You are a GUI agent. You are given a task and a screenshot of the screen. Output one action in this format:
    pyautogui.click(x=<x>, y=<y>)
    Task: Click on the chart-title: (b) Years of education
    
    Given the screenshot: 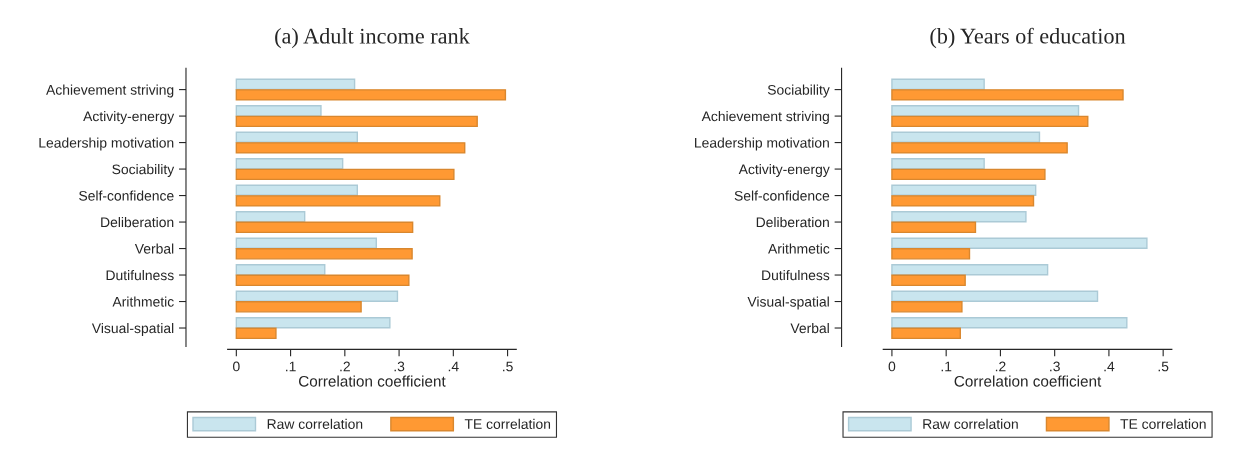 What is the action you would take?
    pyautogui.click(x=1028, y=38)
    